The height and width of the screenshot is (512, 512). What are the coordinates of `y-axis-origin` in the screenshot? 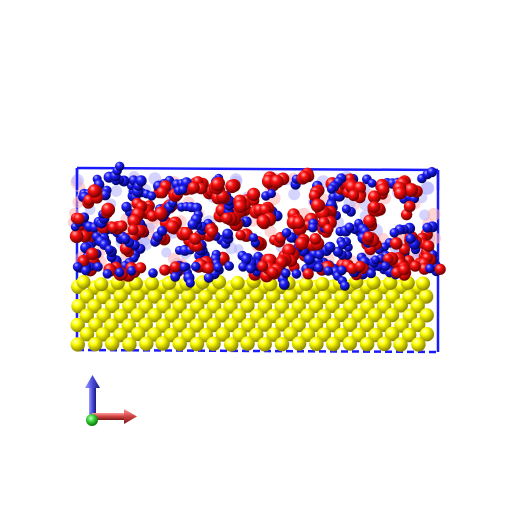 It's located at (92, 420).